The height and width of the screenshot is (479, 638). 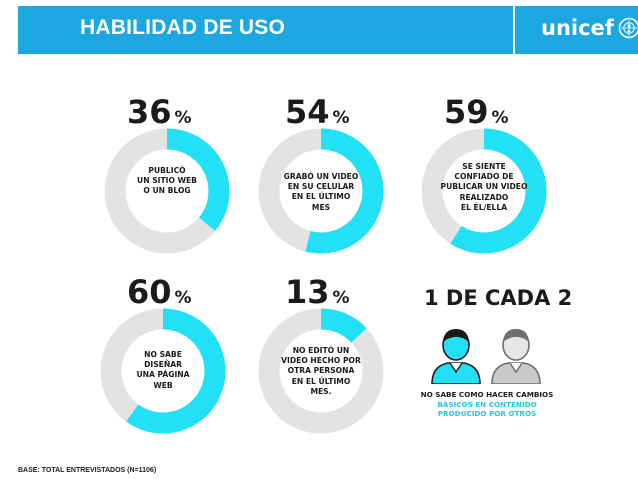 What do you see at coordinates (183, 27) in the screenshot?
I see `page-title: HABILIDAD DE USO` at bounding box center [183, 27].